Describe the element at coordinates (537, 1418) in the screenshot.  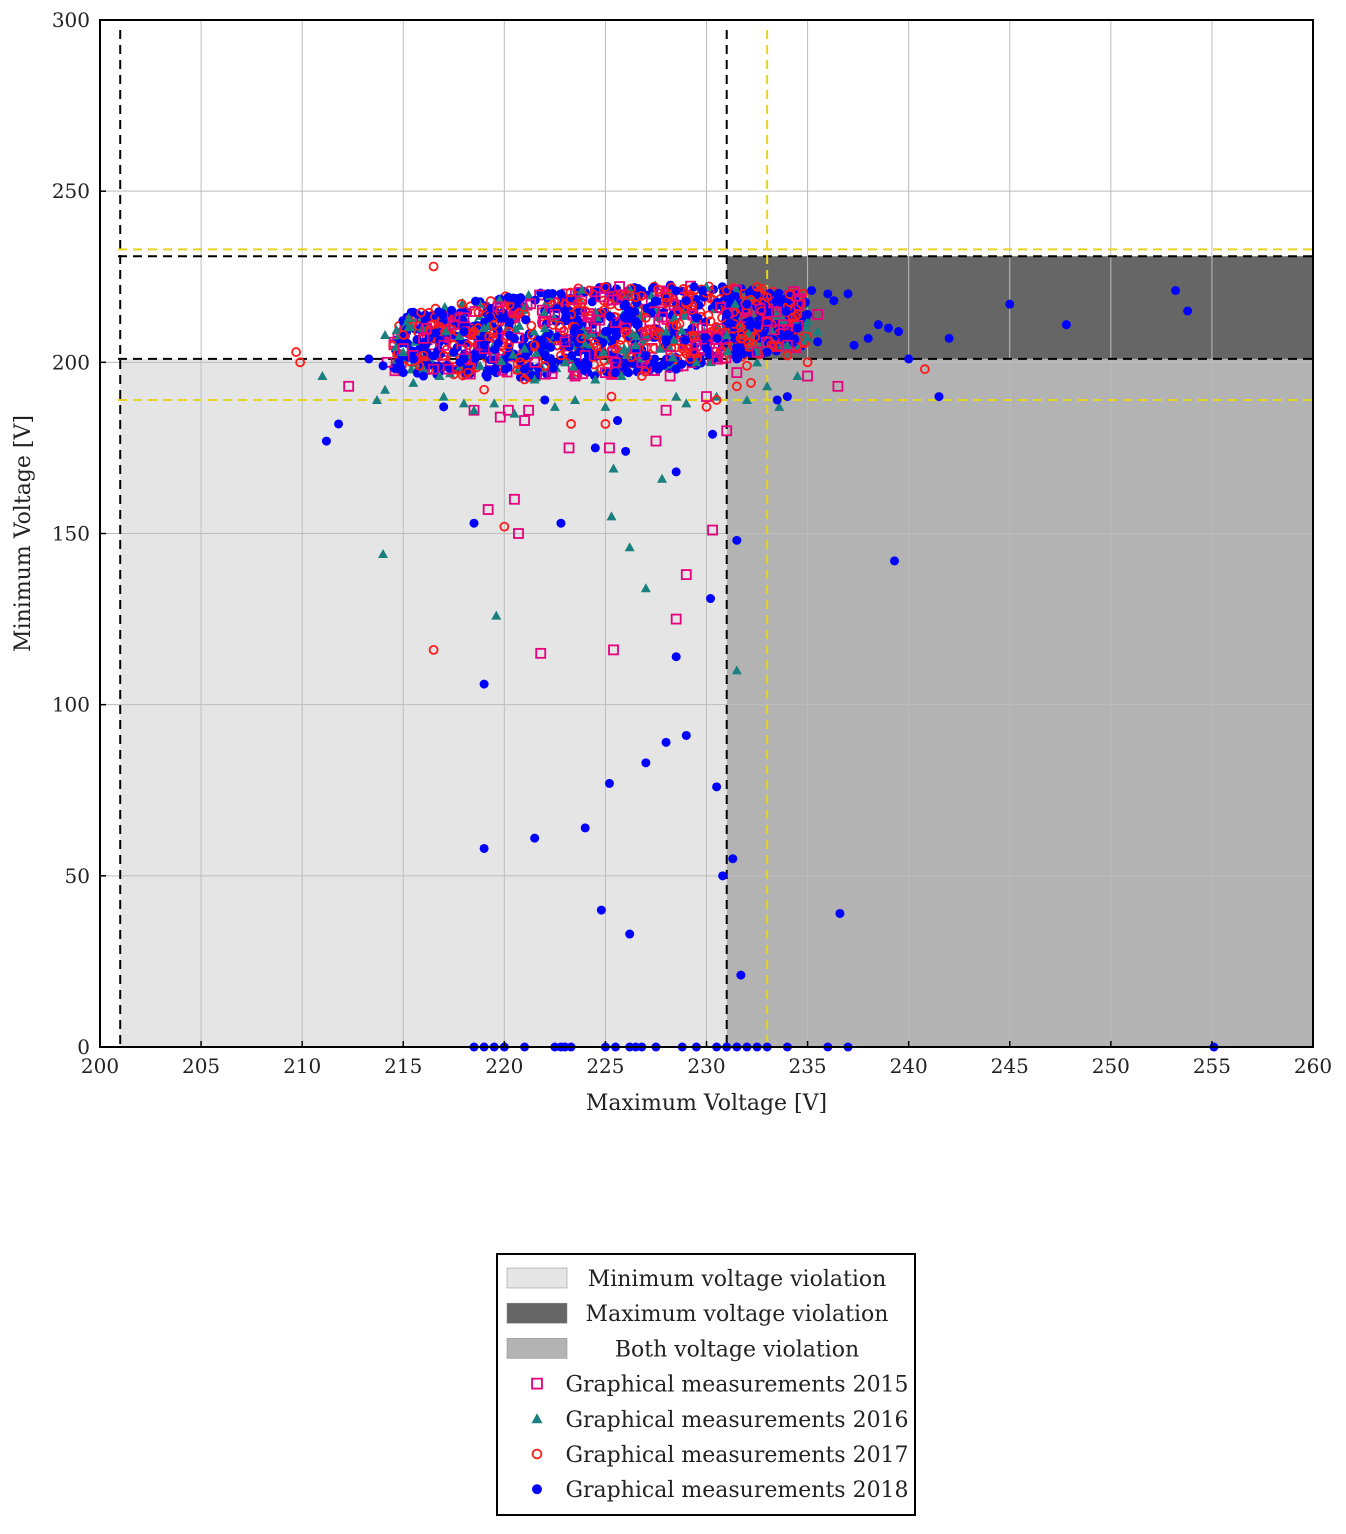
I see `legend-swatch-graphical-measurements-2016` at that location.